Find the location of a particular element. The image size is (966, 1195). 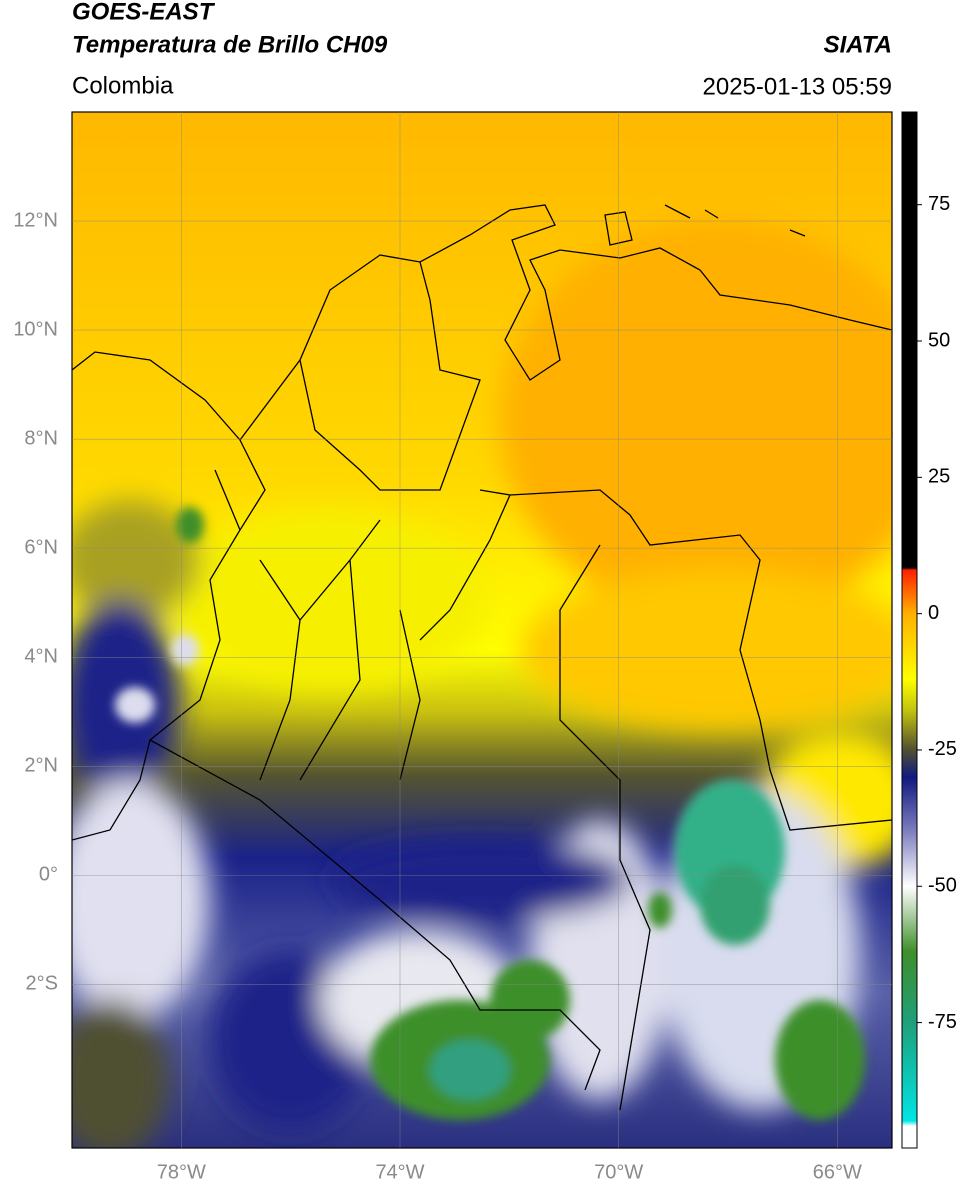

product-title: Temperatura de Brillo CH09 is located at coordinates (230, 44).